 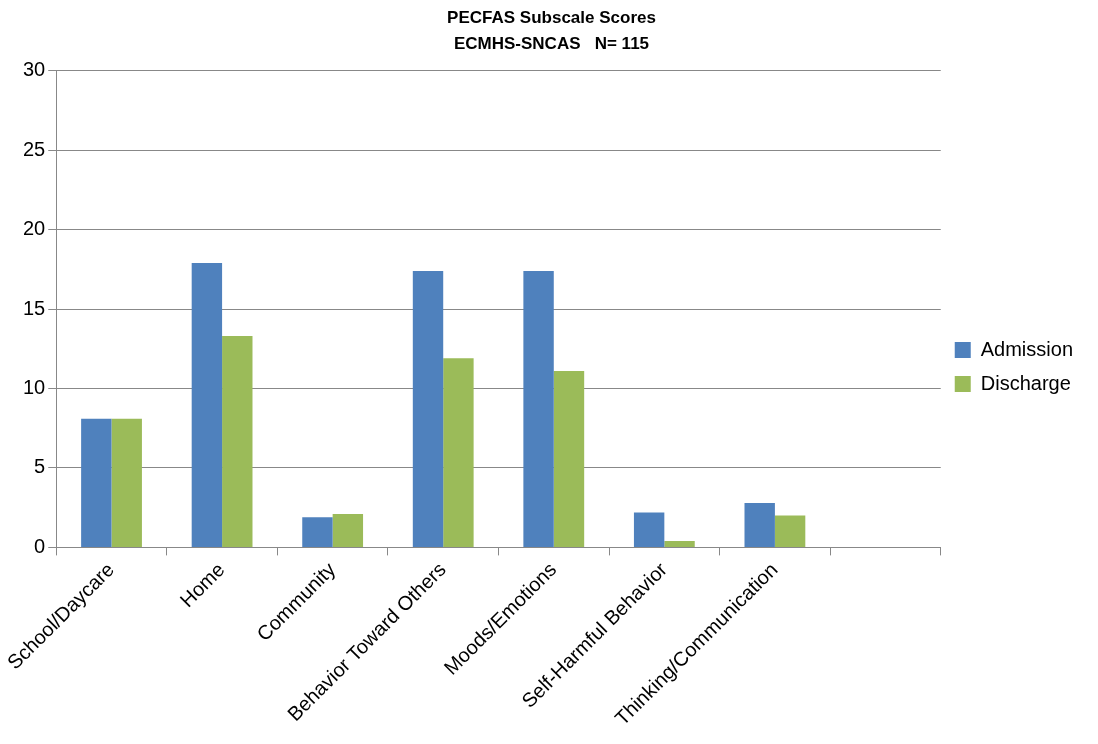 I want to click on y-tick-label: 5, so click(x=40, y=466).